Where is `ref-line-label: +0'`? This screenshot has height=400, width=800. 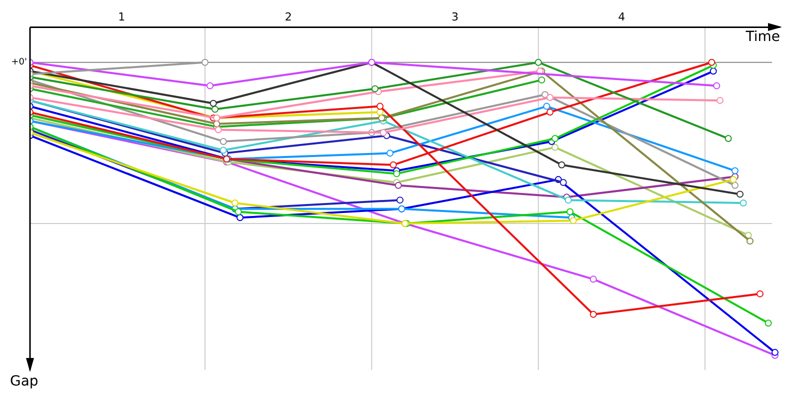
ref-line-label: +0' is located at coordinates (19, 63).